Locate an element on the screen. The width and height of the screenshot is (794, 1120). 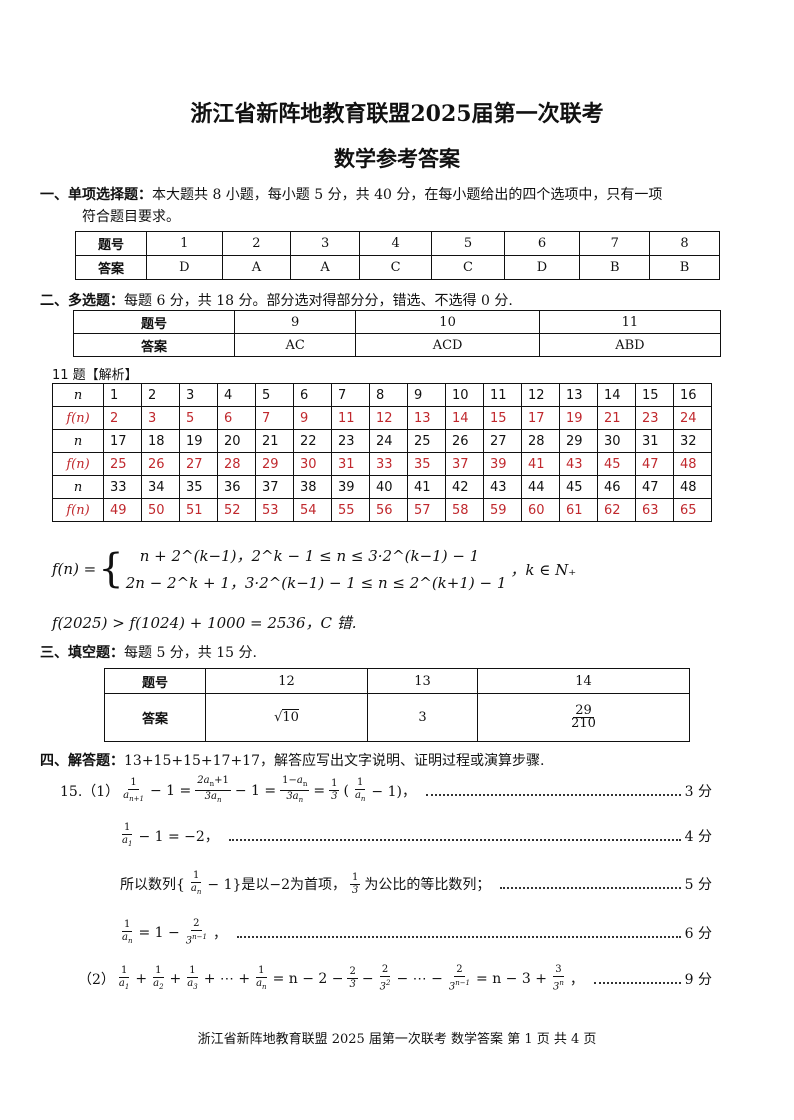
fraction: 3 3n is located at coordinates (558, 978).